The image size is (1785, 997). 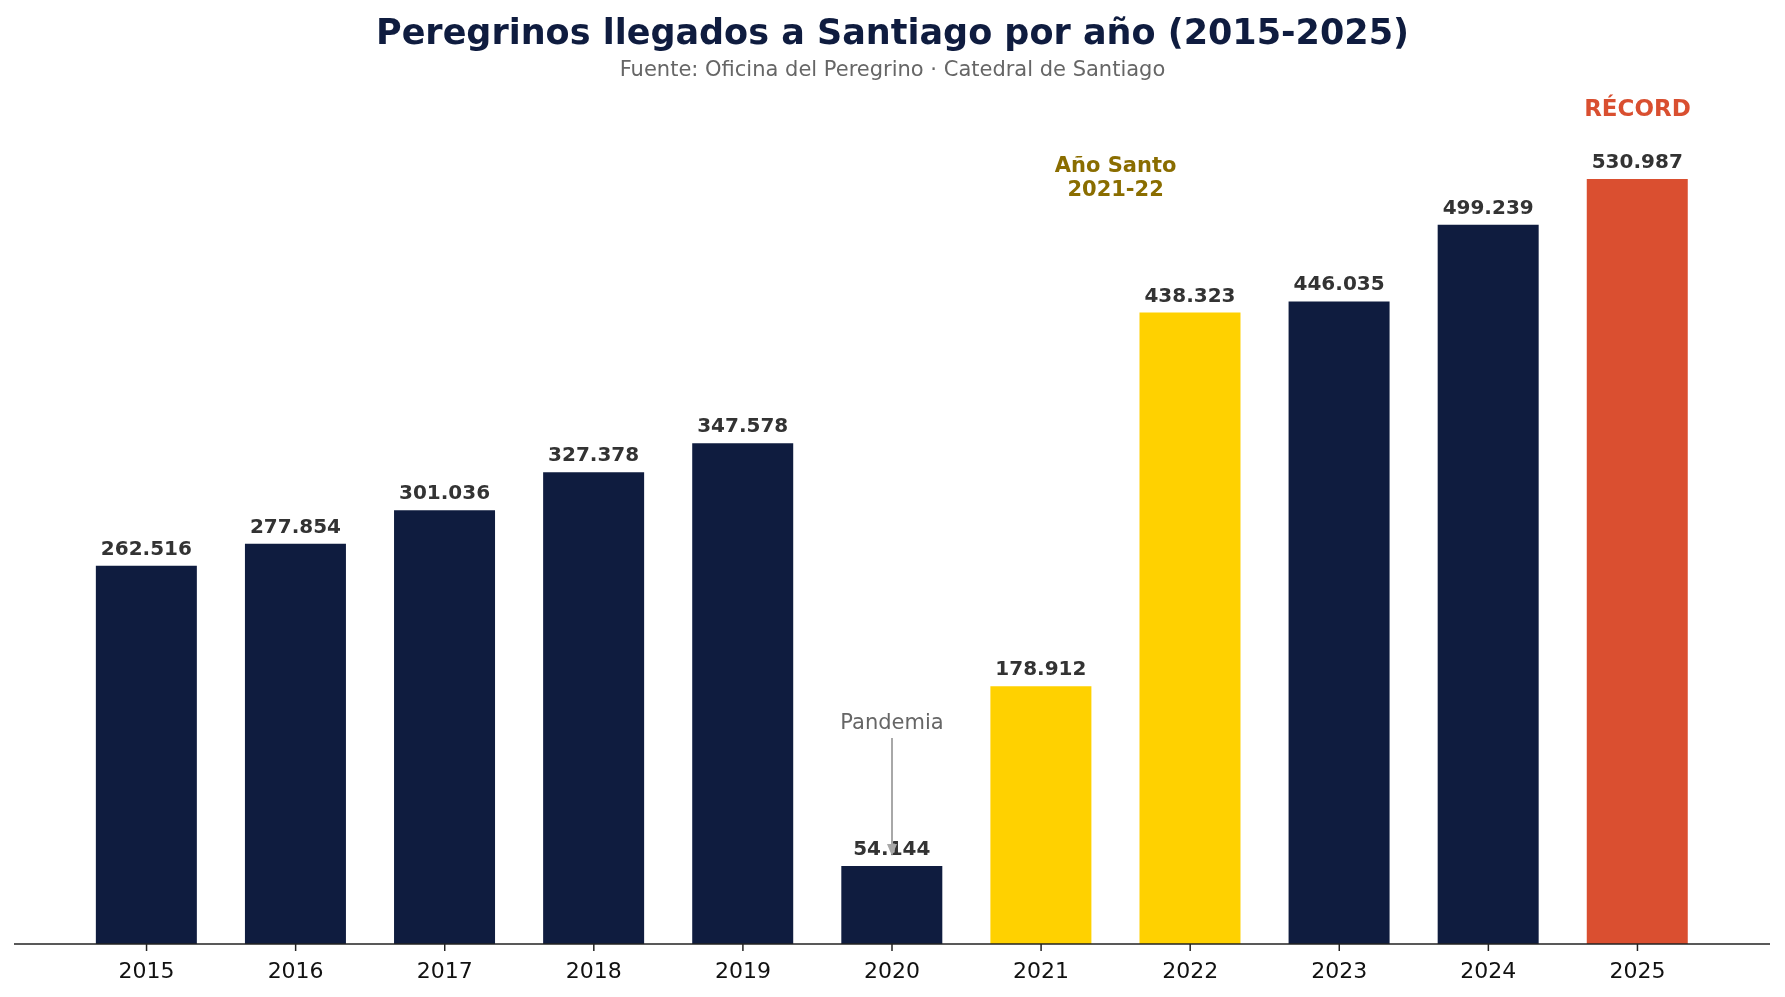 What do you see at coordinates (743, 425) in the screenshot?
I see `data-label: 347.578` at bounding box center [743, 425].